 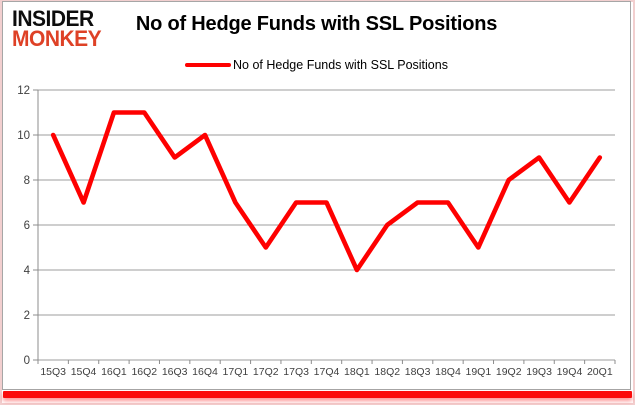 I want to click on chart-title: No of Hedge Funds with SSL Positions, so click(x=316, y=24).